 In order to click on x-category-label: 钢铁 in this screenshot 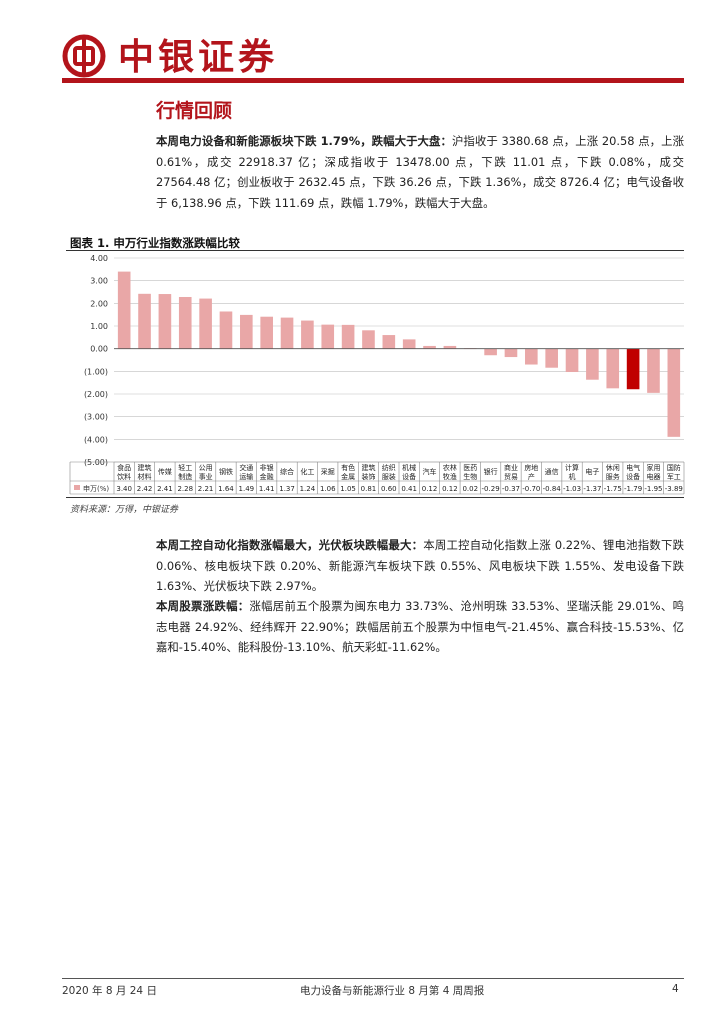, I will do `click(226, 471)`.